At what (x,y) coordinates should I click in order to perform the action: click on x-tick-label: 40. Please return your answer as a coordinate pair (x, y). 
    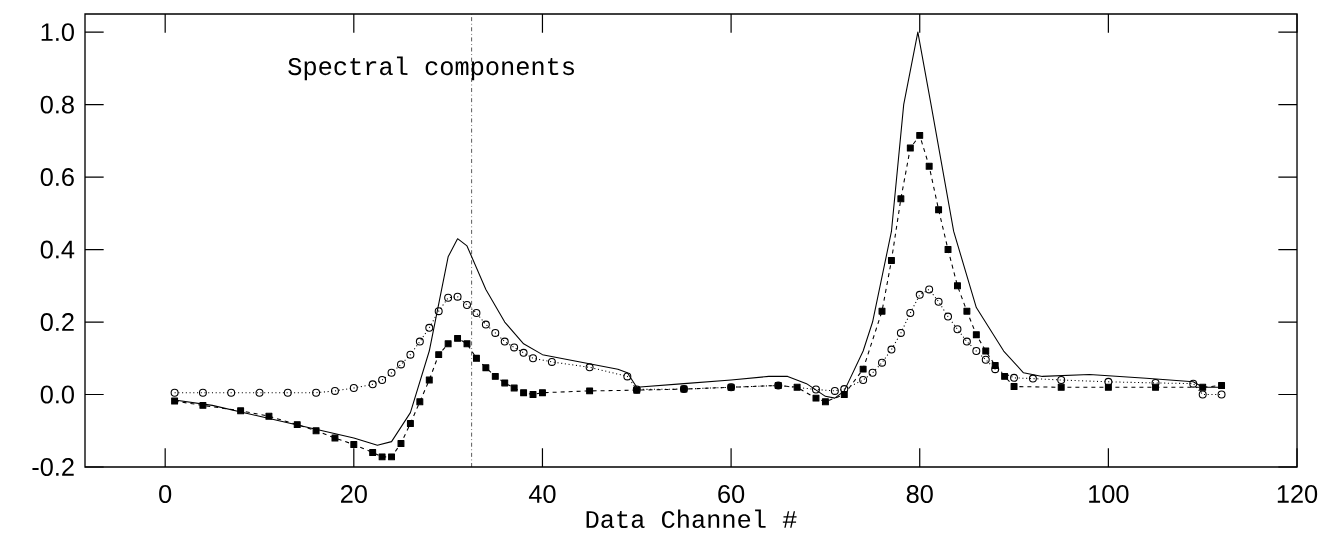
    Looking at the image, I should click on (542, 494).